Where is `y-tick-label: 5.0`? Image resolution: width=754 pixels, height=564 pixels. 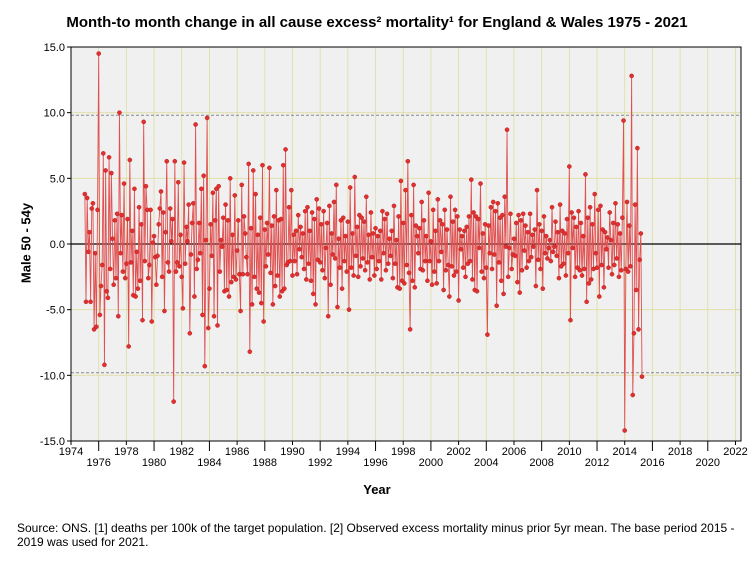
y-tick-label: 5.0 is located at coordinates (57, 179).